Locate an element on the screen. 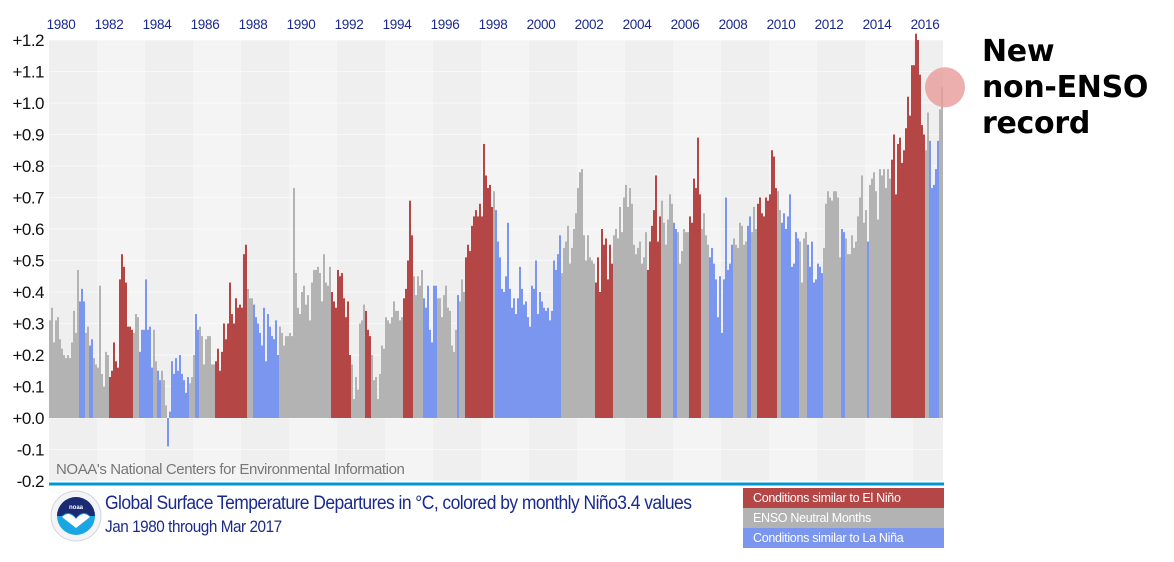  y-tick-label: +0.7 is located at coordinates (28, 198).